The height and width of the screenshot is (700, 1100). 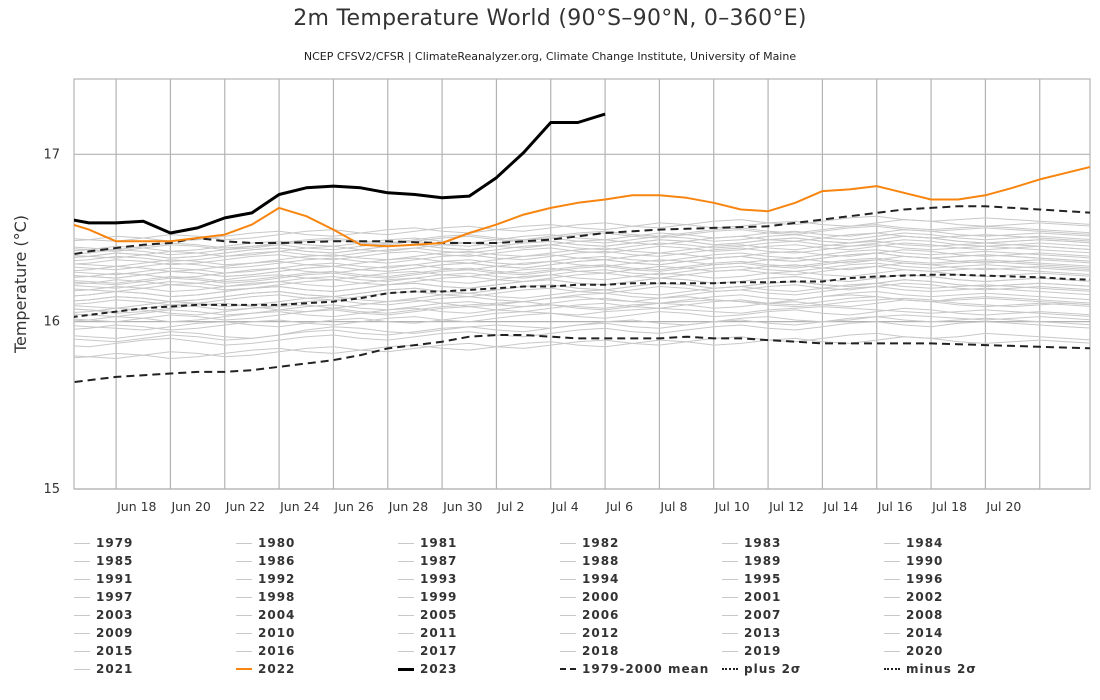 I want to click on legend-item-2020: 2020, so click(x=913, y=651).